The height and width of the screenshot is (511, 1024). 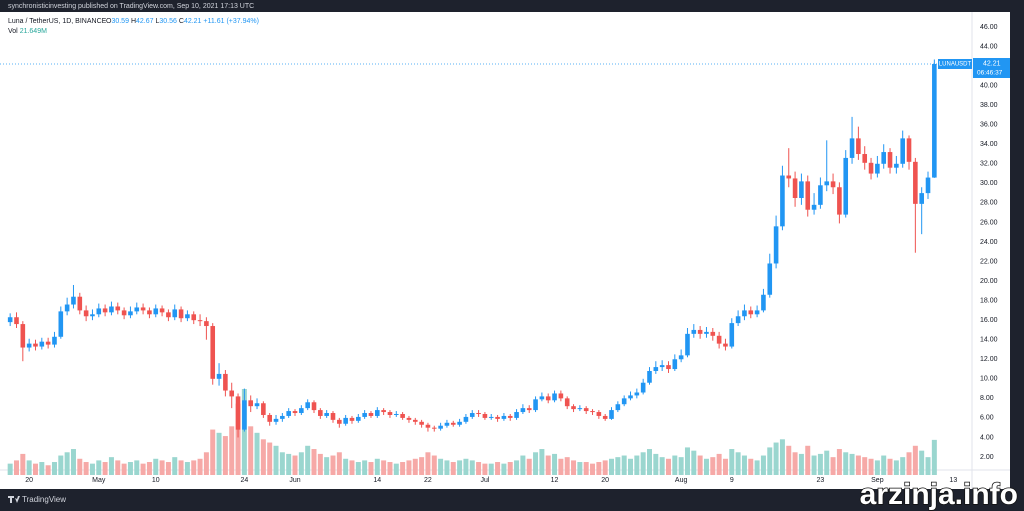 What do you see at coordinates (955, 64) in the screenshot?
I see `symbol-tag-bg` at bounding box center [955, 64].